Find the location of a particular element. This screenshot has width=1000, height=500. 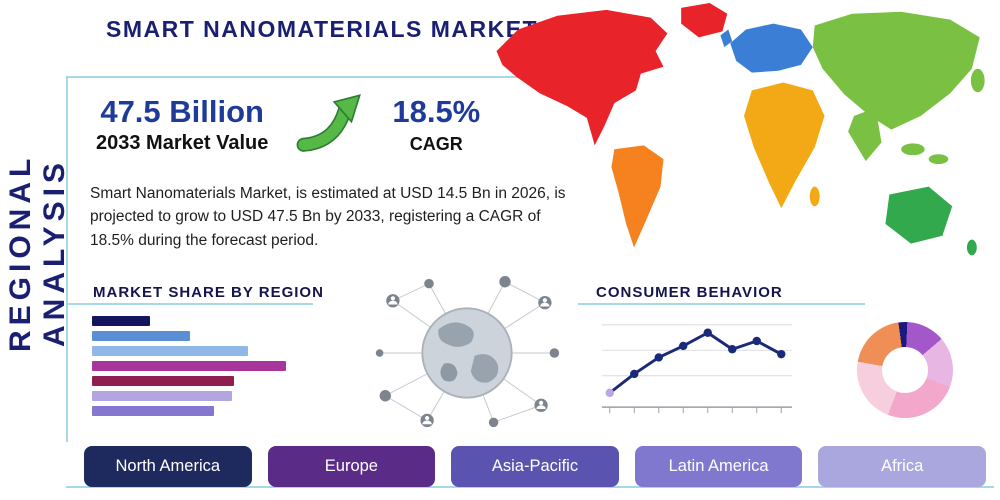

map-europe is located at coordinates (771, 48).